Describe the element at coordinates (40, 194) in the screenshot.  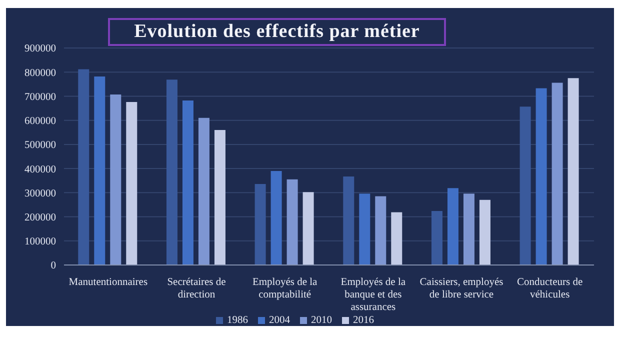
I see `y-tick-label: 300000` at that location.